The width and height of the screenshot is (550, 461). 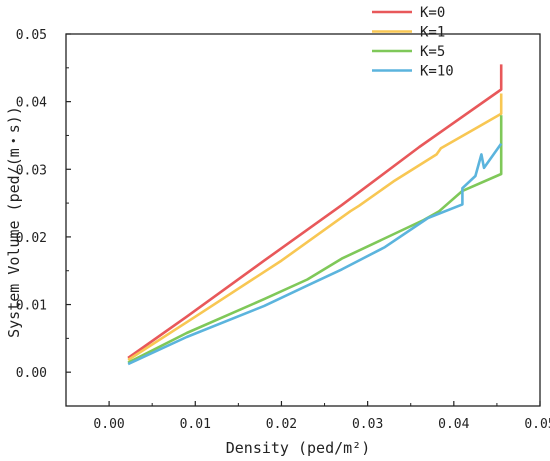 What do you see at coordinates (108, 424) in the screenshot?
I see `x-tick-label: 0.00` at bounding box center [108, 424].